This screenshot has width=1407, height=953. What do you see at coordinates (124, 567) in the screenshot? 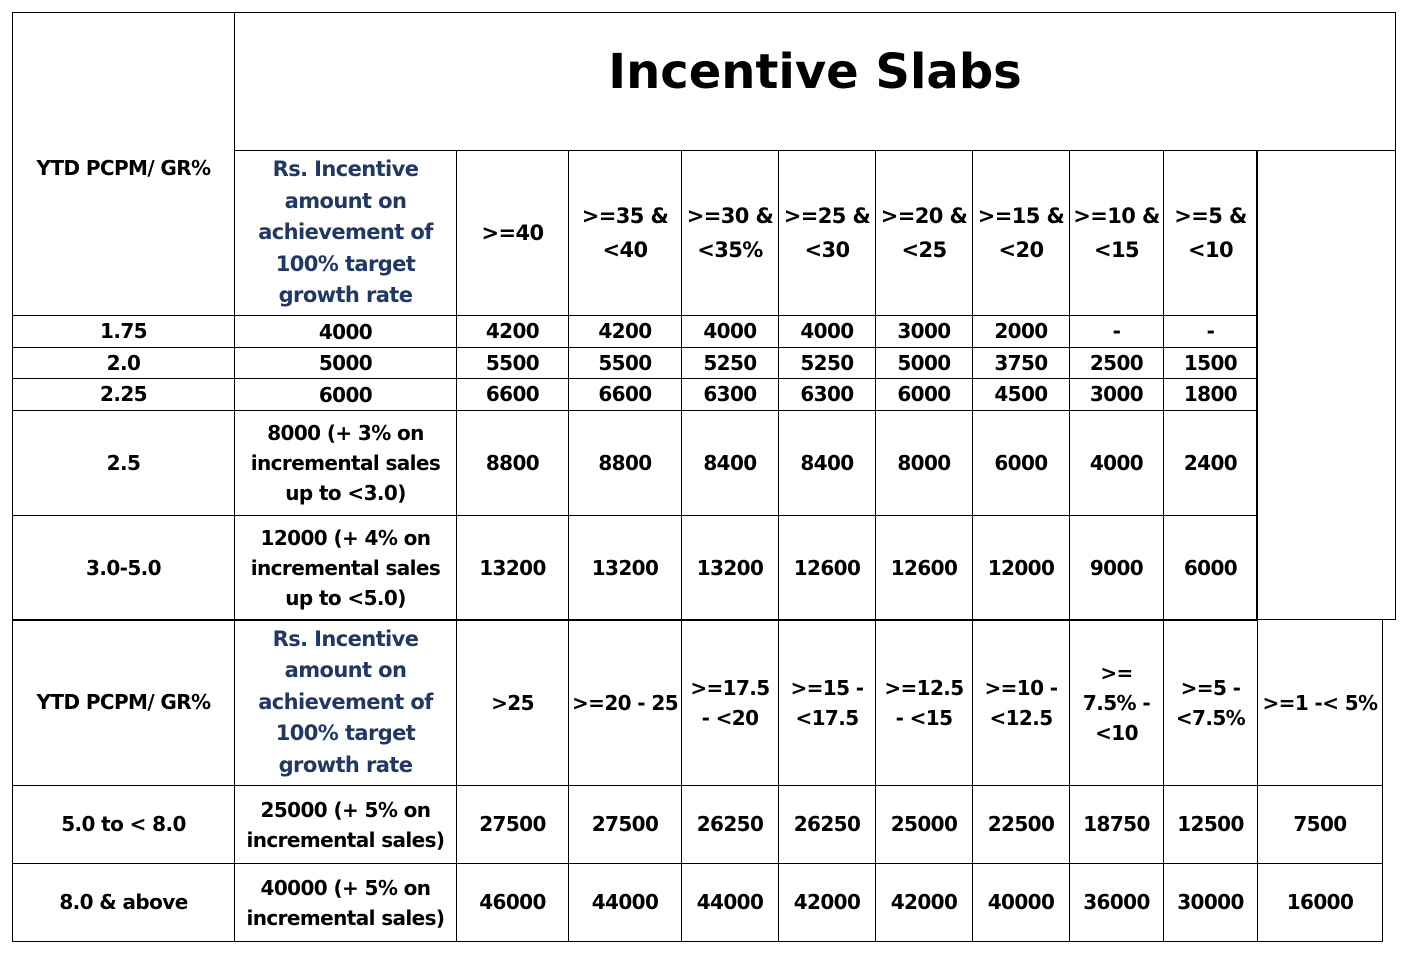
I see `pcpm-cell-text: 3.0-5.0` at bounding box center [124, 567].